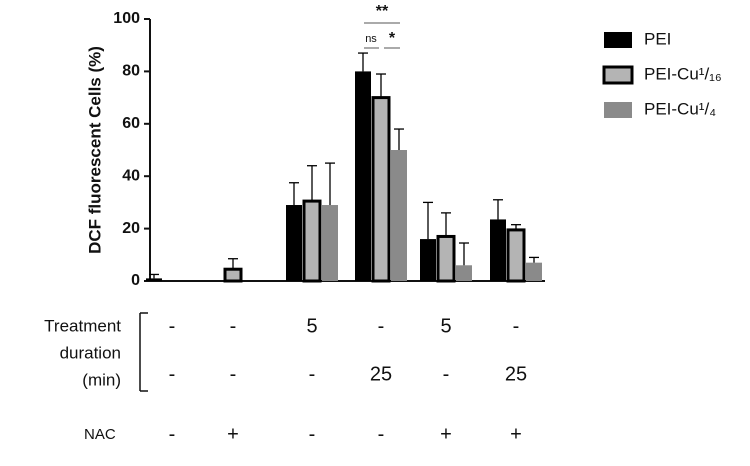 The width and height of the screenshot is (750, 466). What do you see at coordinates (392, 38) in the screenshot?
I see `annotation: *` at bounding box center [392, 38].